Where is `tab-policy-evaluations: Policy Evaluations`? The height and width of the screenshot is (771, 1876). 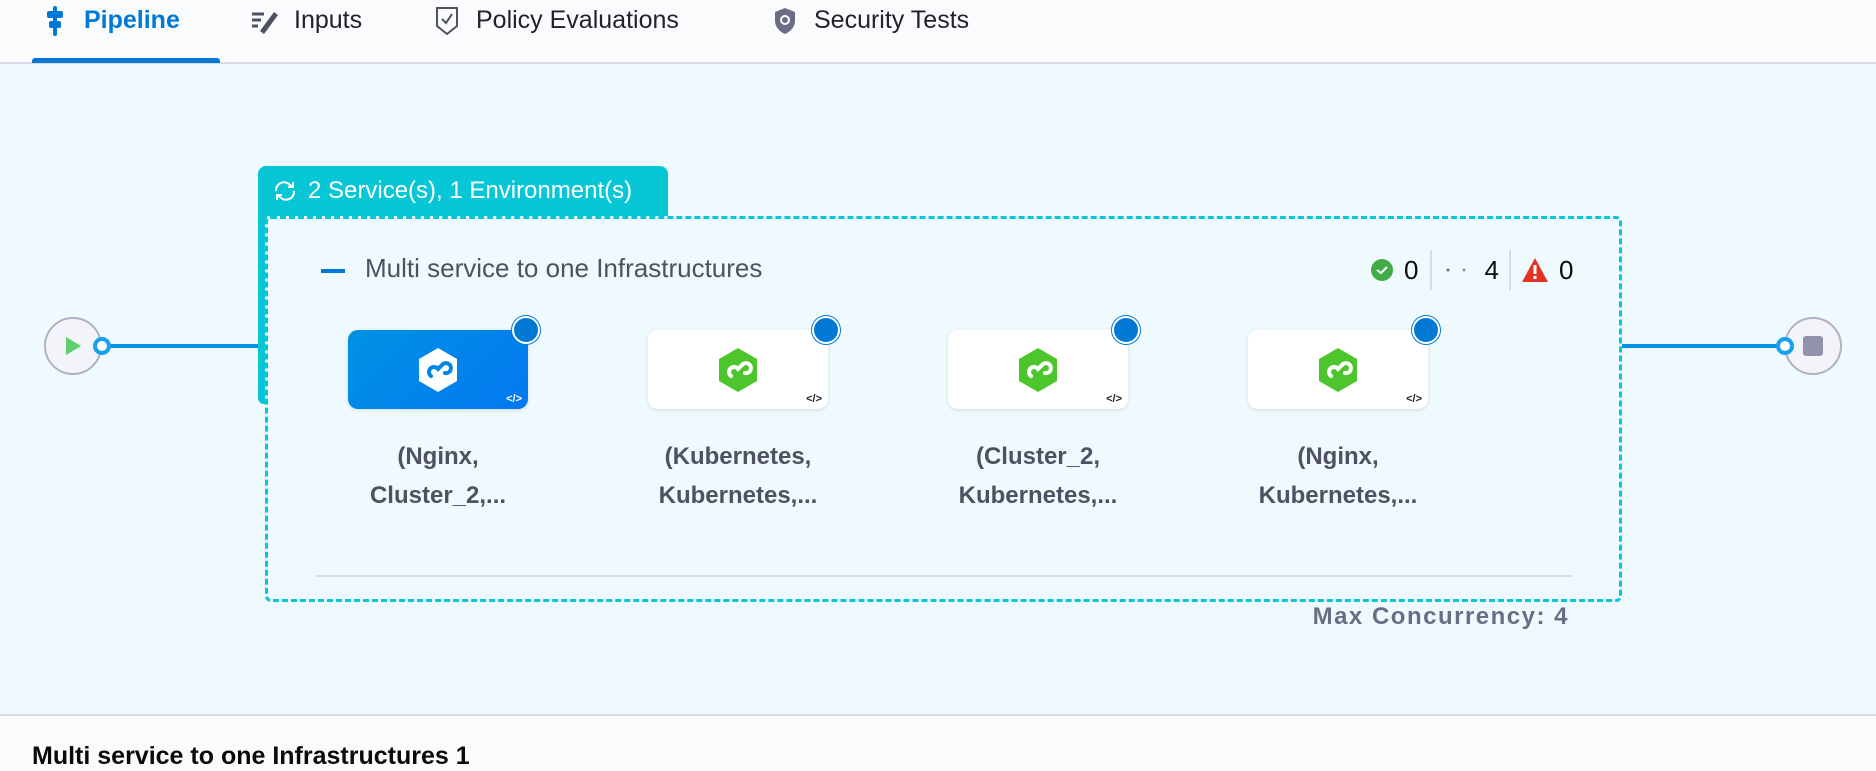
tab-policy-evaluations: Policy Evaluations is located at coordinates (555, 31).